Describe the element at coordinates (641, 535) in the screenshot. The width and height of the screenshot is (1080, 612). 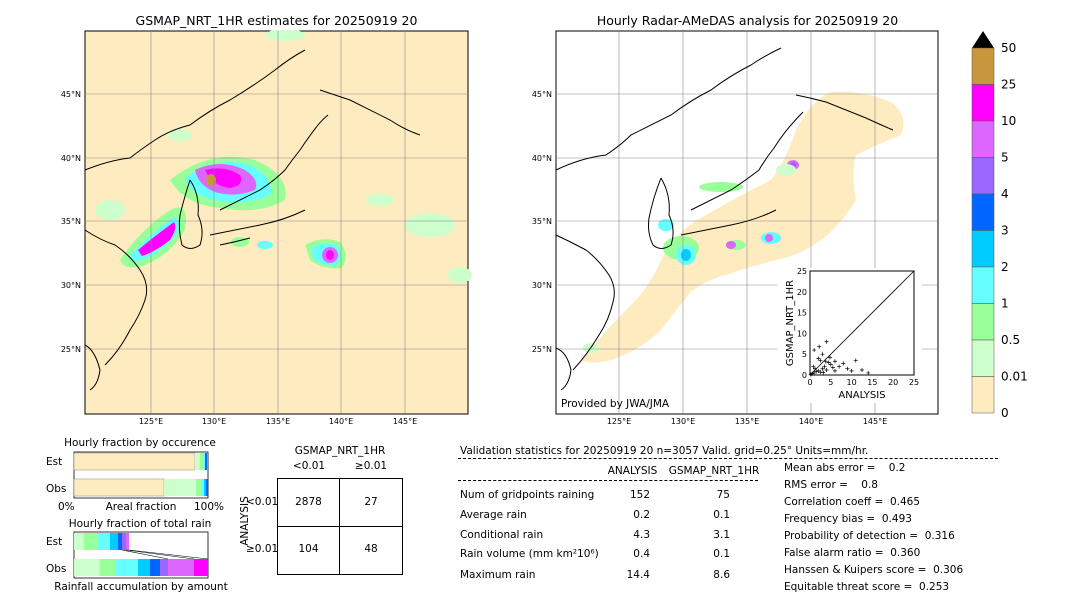
I see `stats-row-analysis: 4.3` at that location.